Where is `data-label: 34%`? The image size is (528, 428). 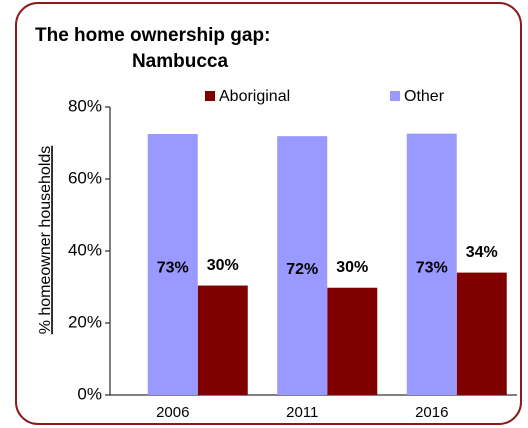
data-label: 34% is located at coordinates (482, 252).